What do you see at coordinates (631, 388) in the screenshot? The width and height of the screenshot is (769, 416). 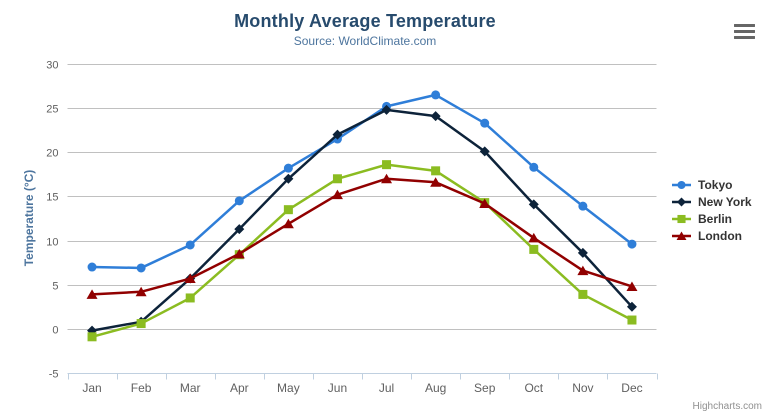 I see `x-axis-label: Dec` at bounding box center [631, 388].